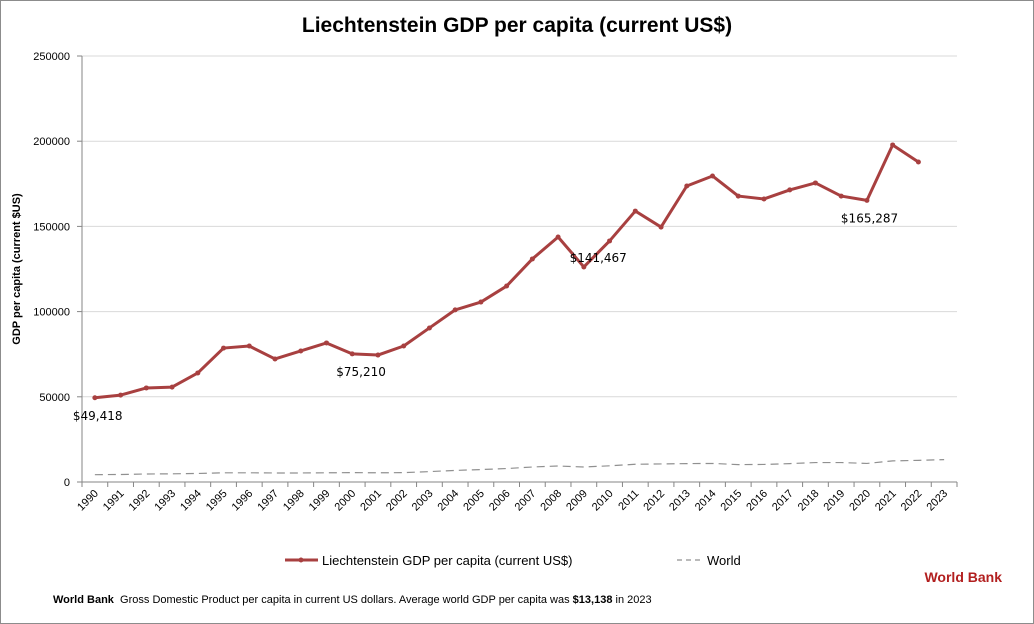 This screenshot has width=1034, height=624. I want to click on x-tick-label: 2016, so click(757, 501).